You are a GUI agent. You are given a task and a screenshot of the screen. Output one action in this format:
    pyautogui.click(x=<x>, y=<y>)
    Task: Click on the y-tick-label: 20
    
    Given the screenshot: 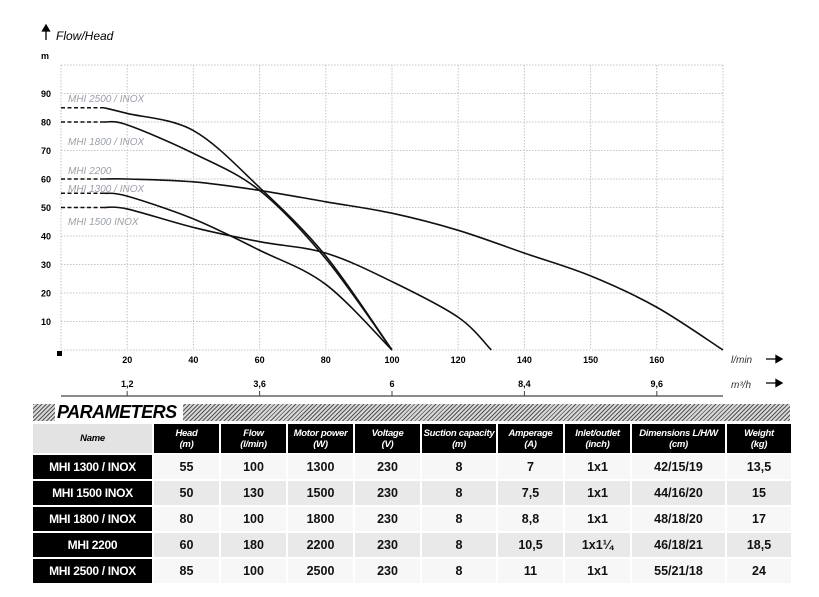 What is the action you would take?
    pyautogui.click(x=46, y=294)
    